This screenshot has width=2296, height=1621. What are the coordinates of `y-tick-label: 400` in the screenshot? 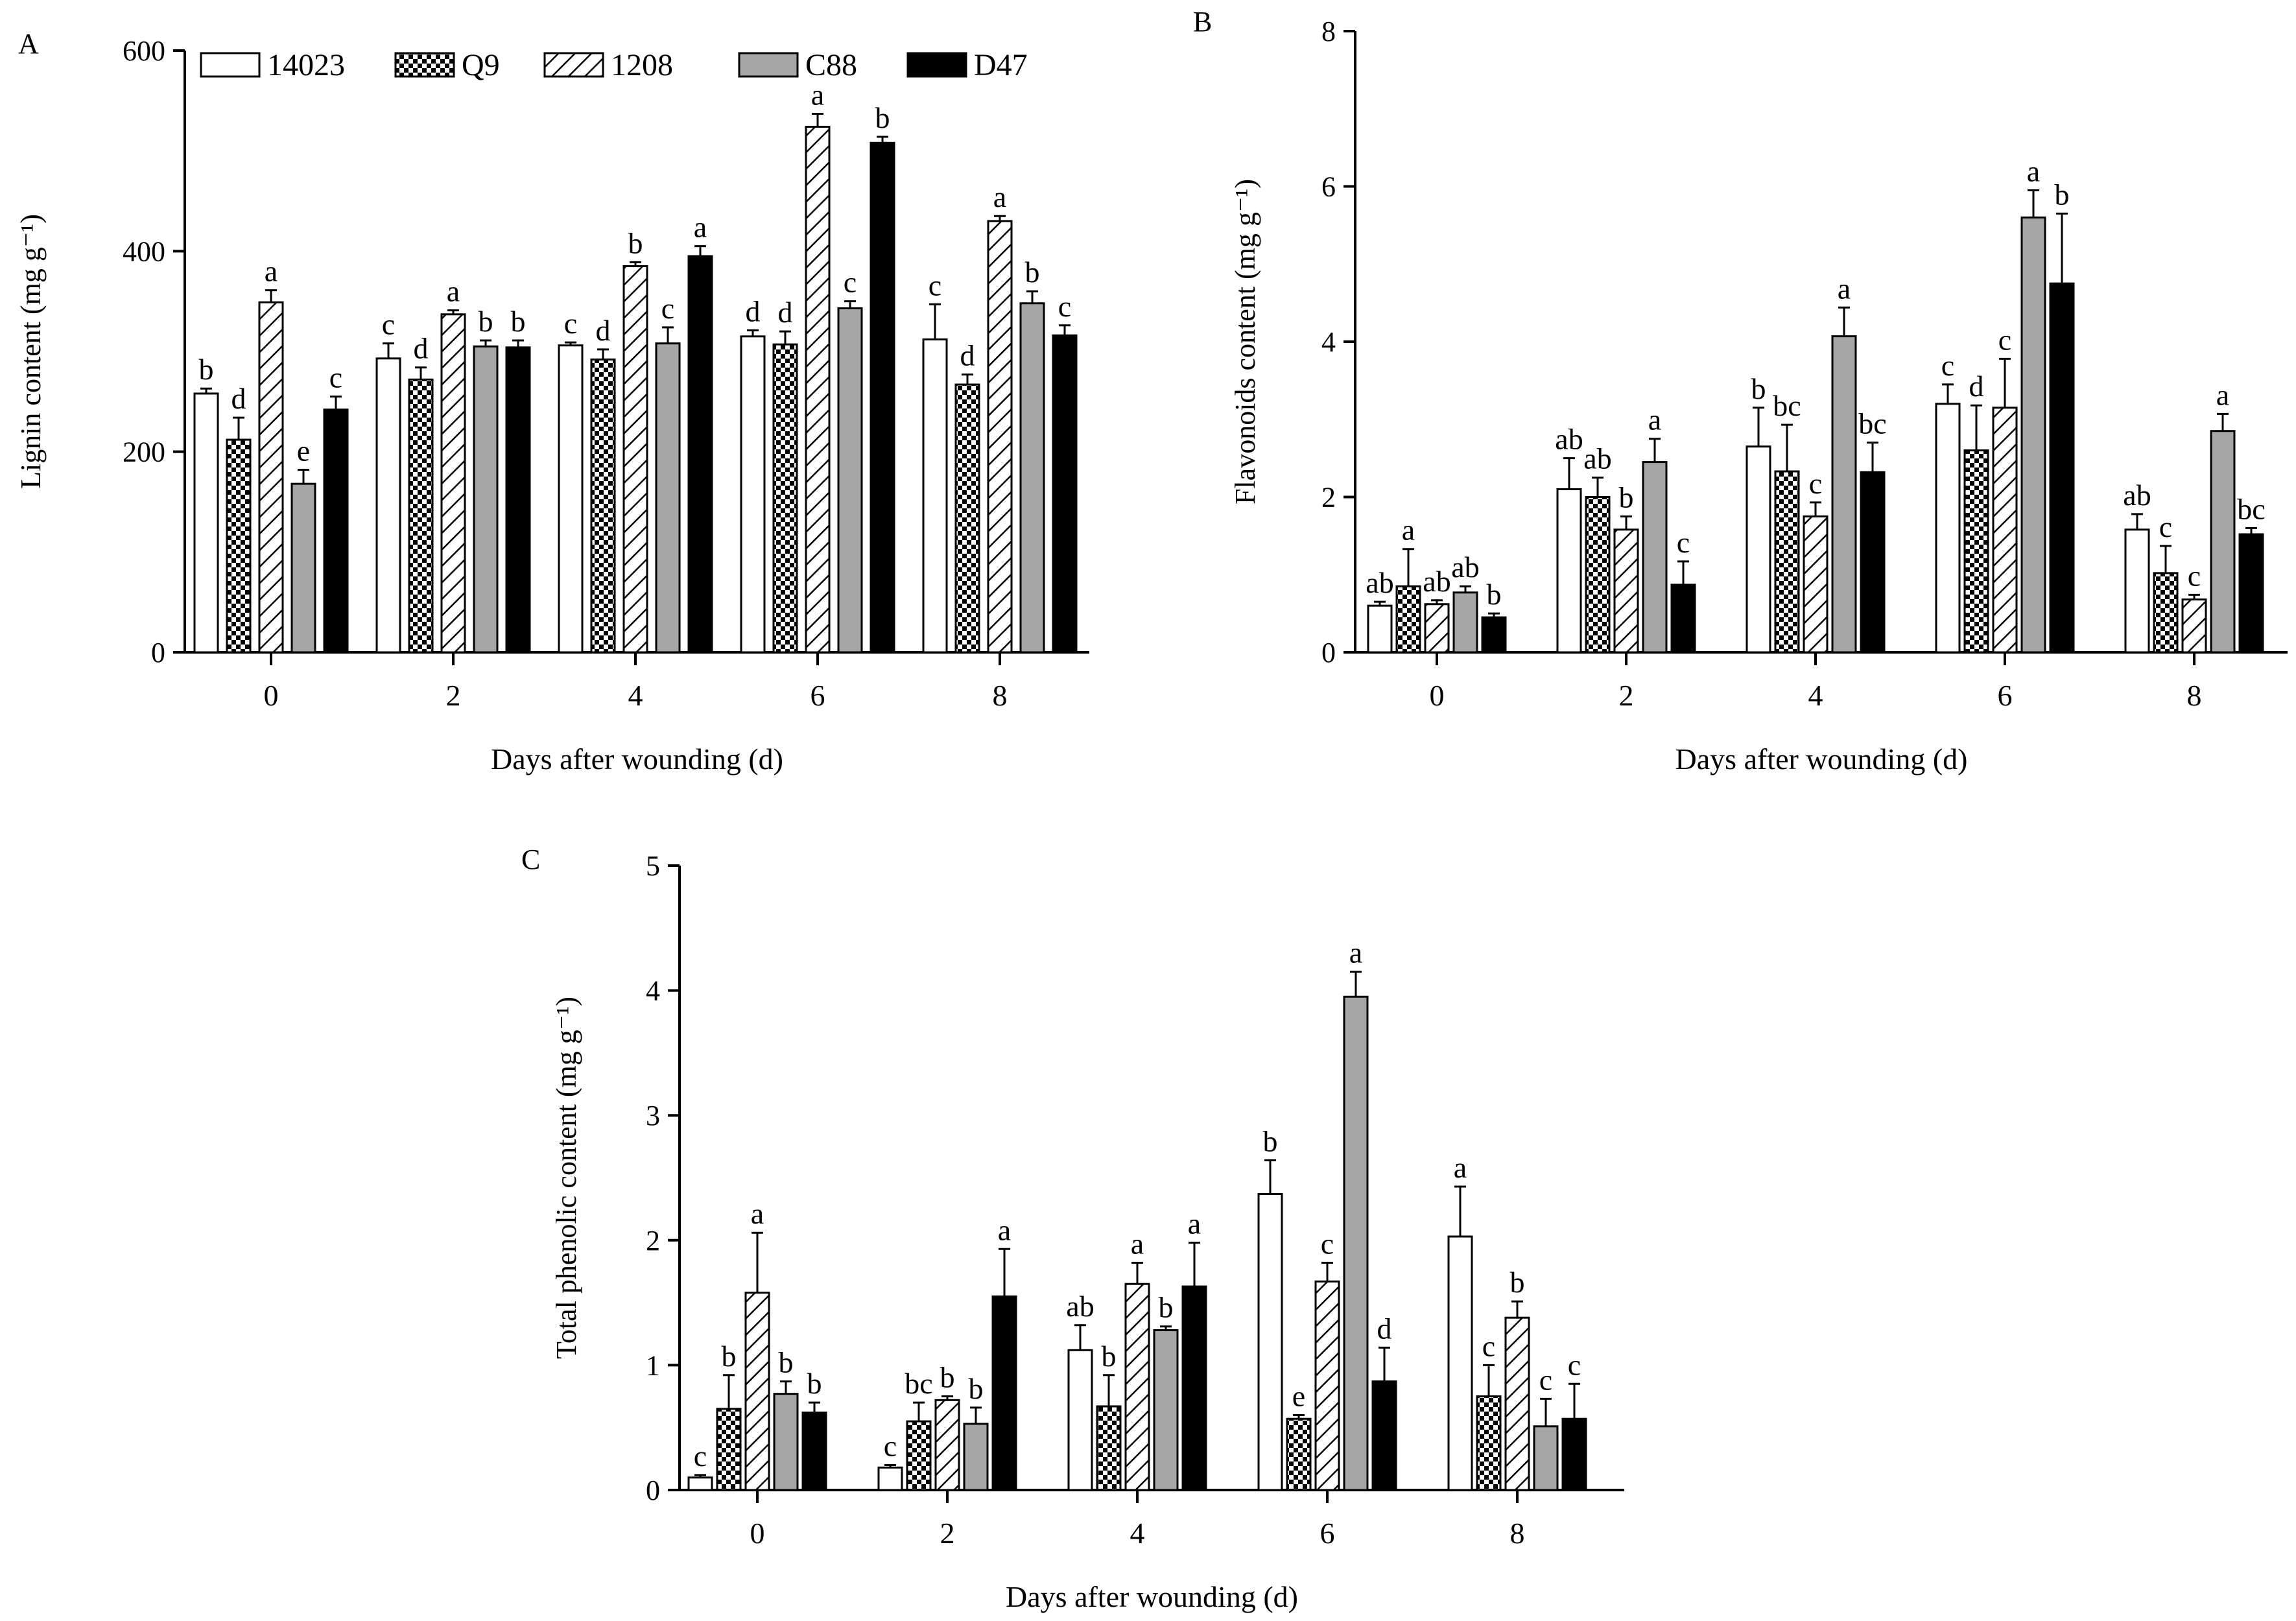 It's located at (144, 251).